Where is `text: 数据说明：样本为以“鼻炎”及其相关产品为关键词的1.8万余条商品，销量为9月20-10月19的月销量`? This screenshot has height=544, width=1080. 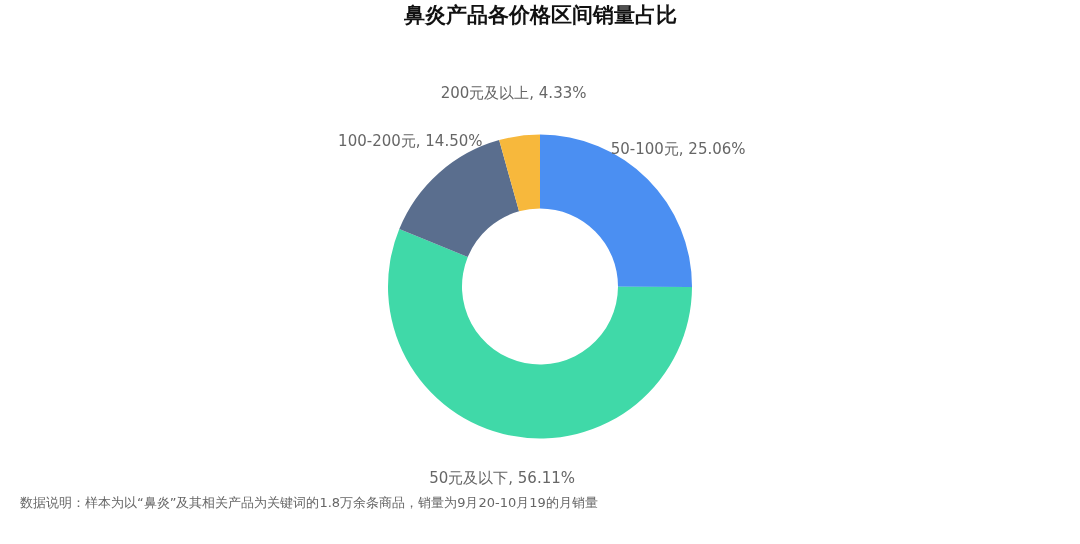 text: 数据说明：样本为以“鼻炎”及其相关产品为关键词的1.8万余条商品，销量为9月20-10月19的月销量 is located at coordinates (309, 502).